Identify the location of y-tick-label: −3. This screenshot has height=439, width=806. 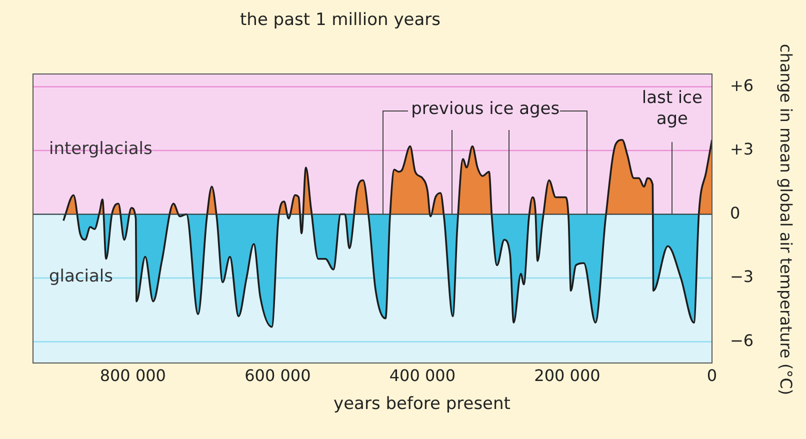
(742, 276).